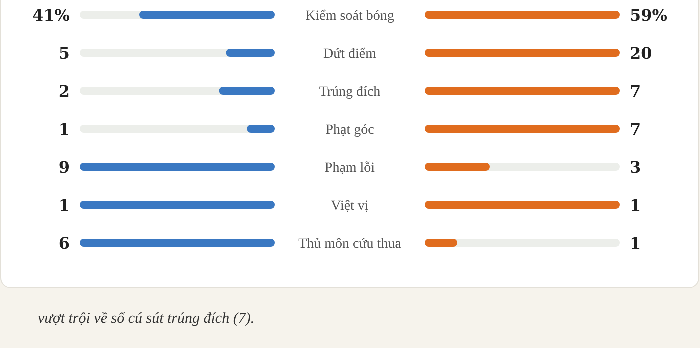  Describe the element at coordinates (350, 130) in the screenshot. I see `category-label: Phạt góc` at that location.